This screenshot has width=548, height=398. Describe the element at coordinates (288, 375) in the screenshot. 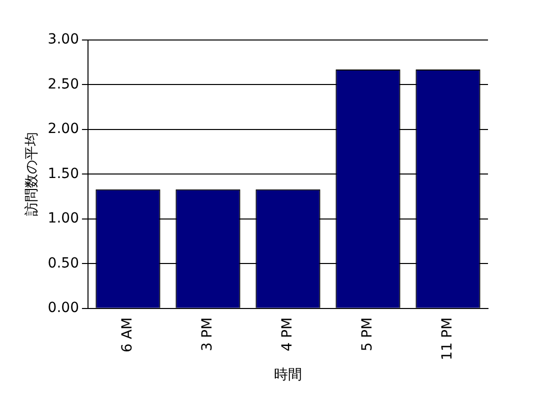

I see `x-axis-title: 時間` at that location.